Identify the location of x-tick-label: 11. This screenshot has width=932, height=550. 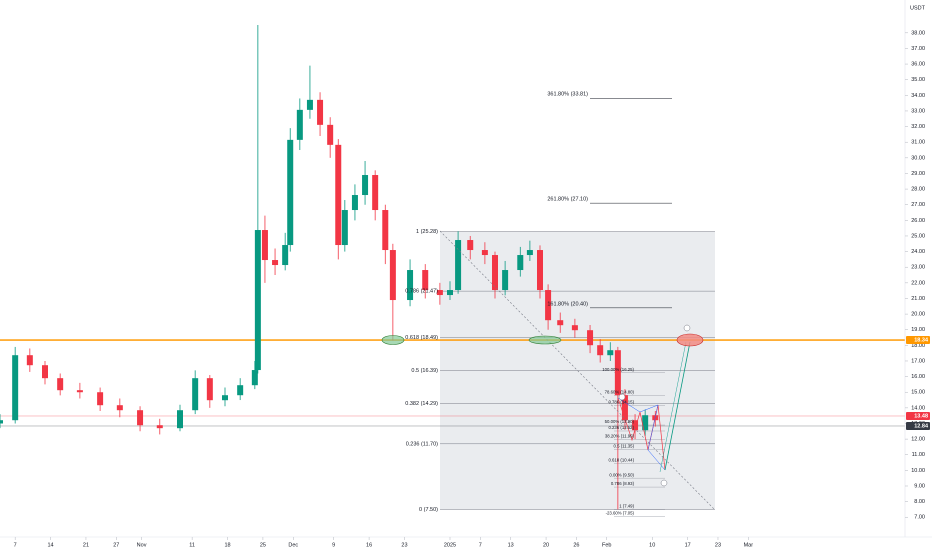
(192, 545).